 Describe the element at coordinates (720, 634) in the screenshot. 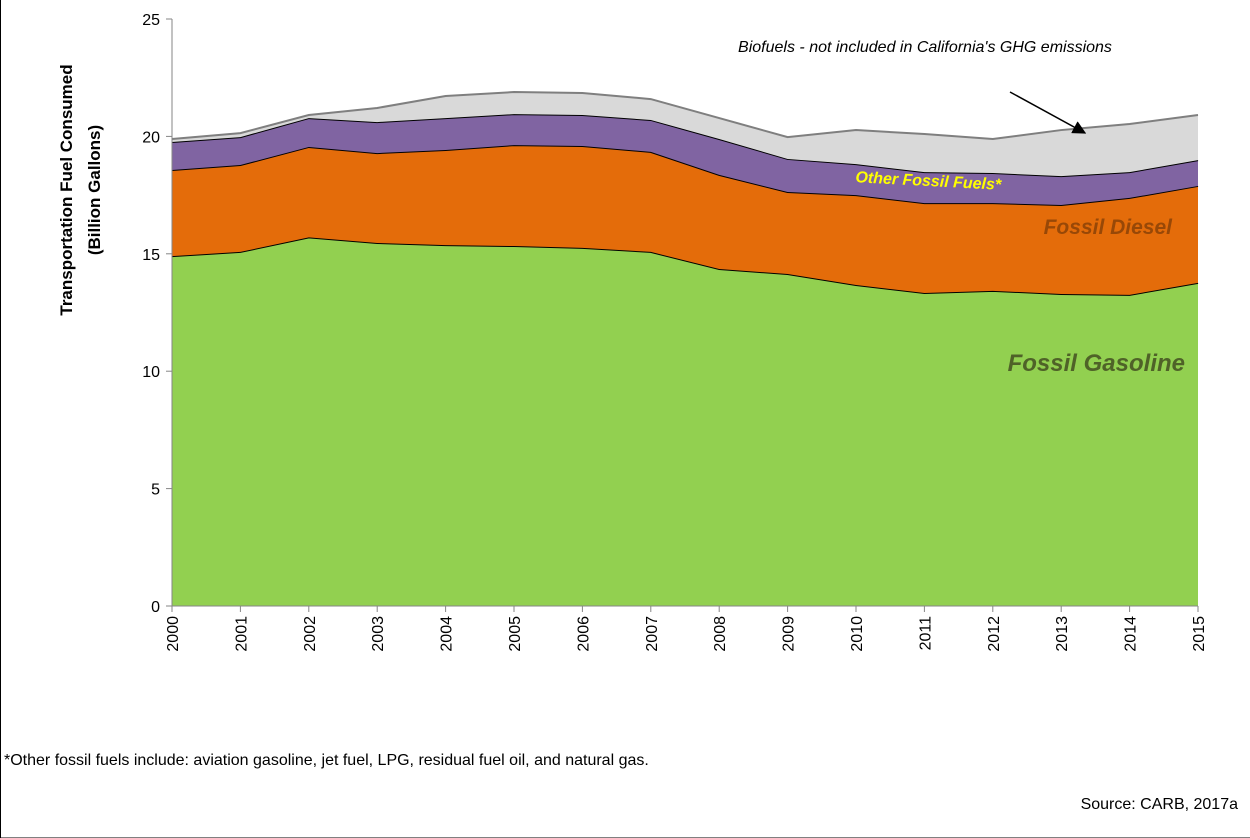

I see `x-tick-label: 2008` at that location.